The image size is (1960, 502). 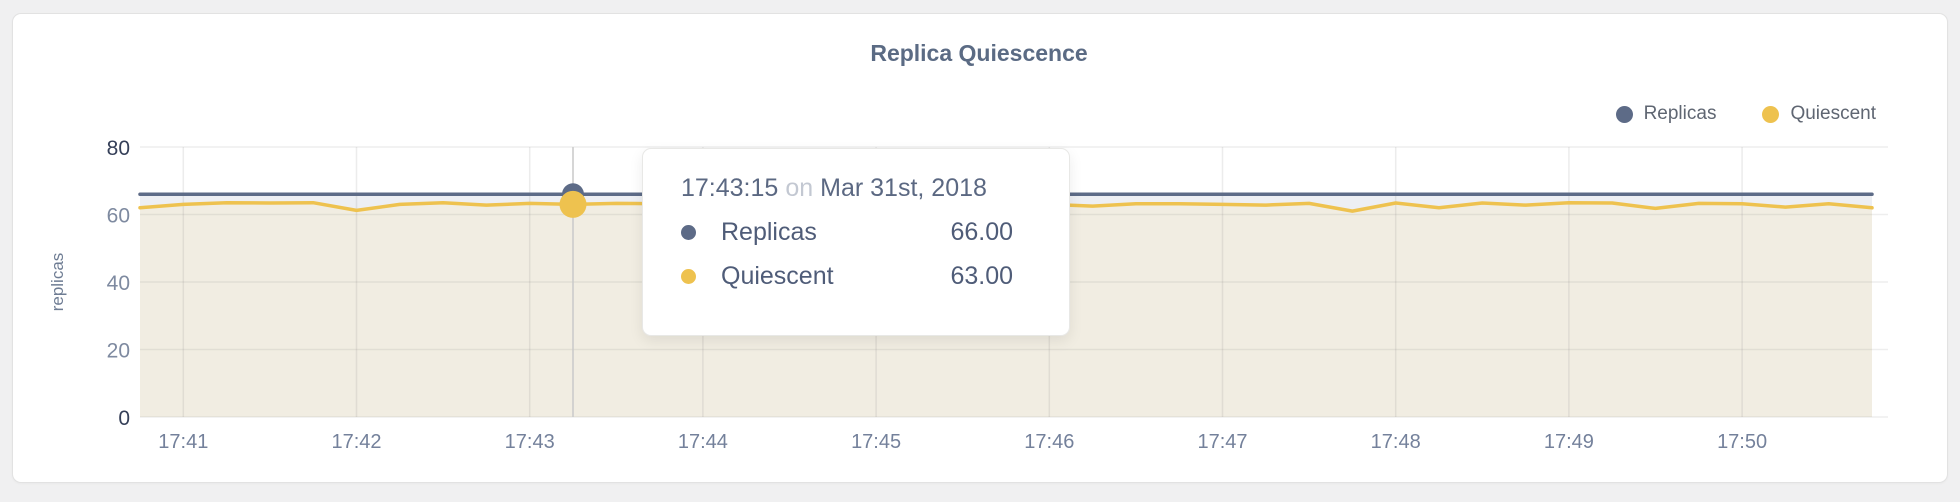 What do you see at coordinates (1745, 114) in the screenshot?
I see `chart-legend: Replicas Quiescent` at bounding box center [1745, 114].